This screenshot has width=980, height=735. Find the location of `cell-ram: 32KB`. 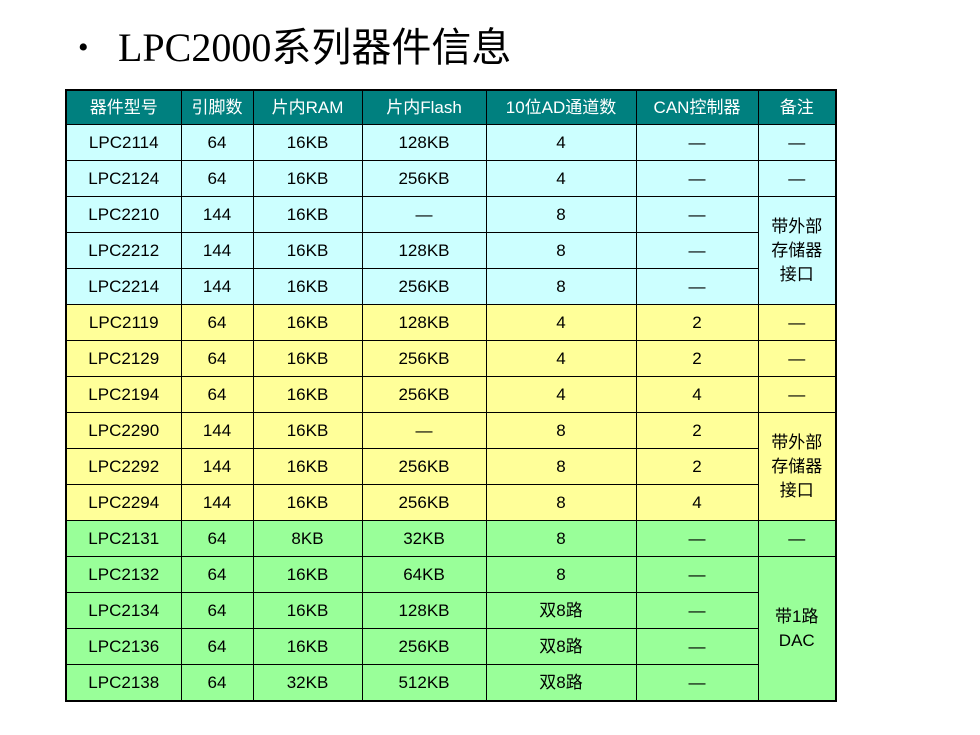

cell-ram: 32KB is located at coordinates (307, 683).